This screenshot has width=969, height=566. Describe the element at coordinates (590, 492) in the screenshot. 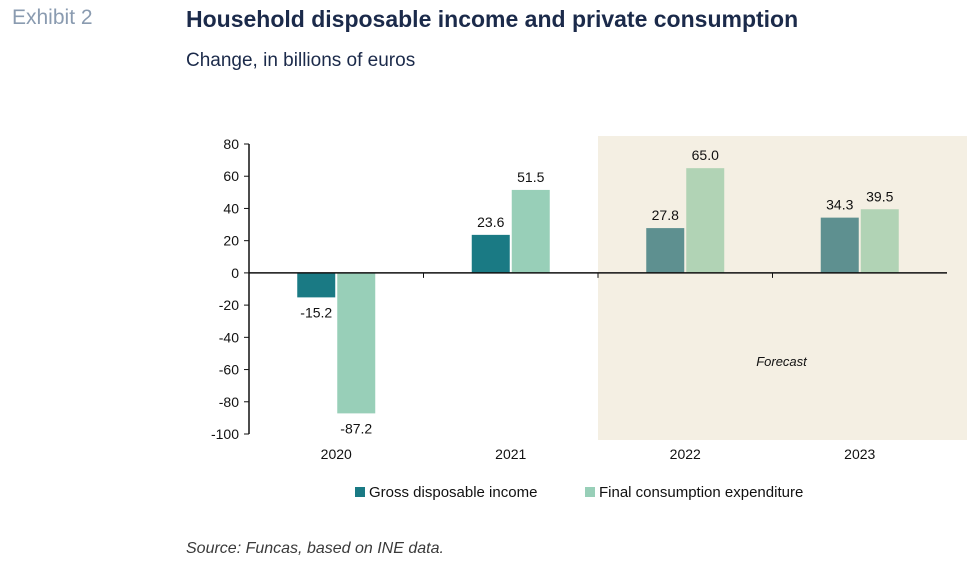

I see `legend-swatch-consumption` at that location.